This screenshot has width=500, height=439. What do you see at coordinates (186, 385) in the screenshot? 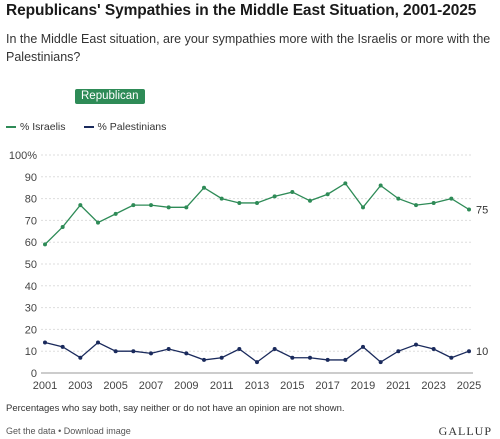
I see `x-tick-label: 2009` at bounding box center [186, 385].